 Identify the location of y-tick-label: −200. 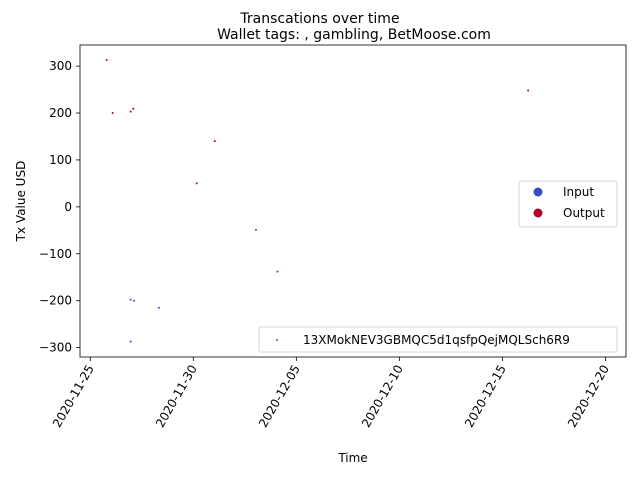
(55, 301).